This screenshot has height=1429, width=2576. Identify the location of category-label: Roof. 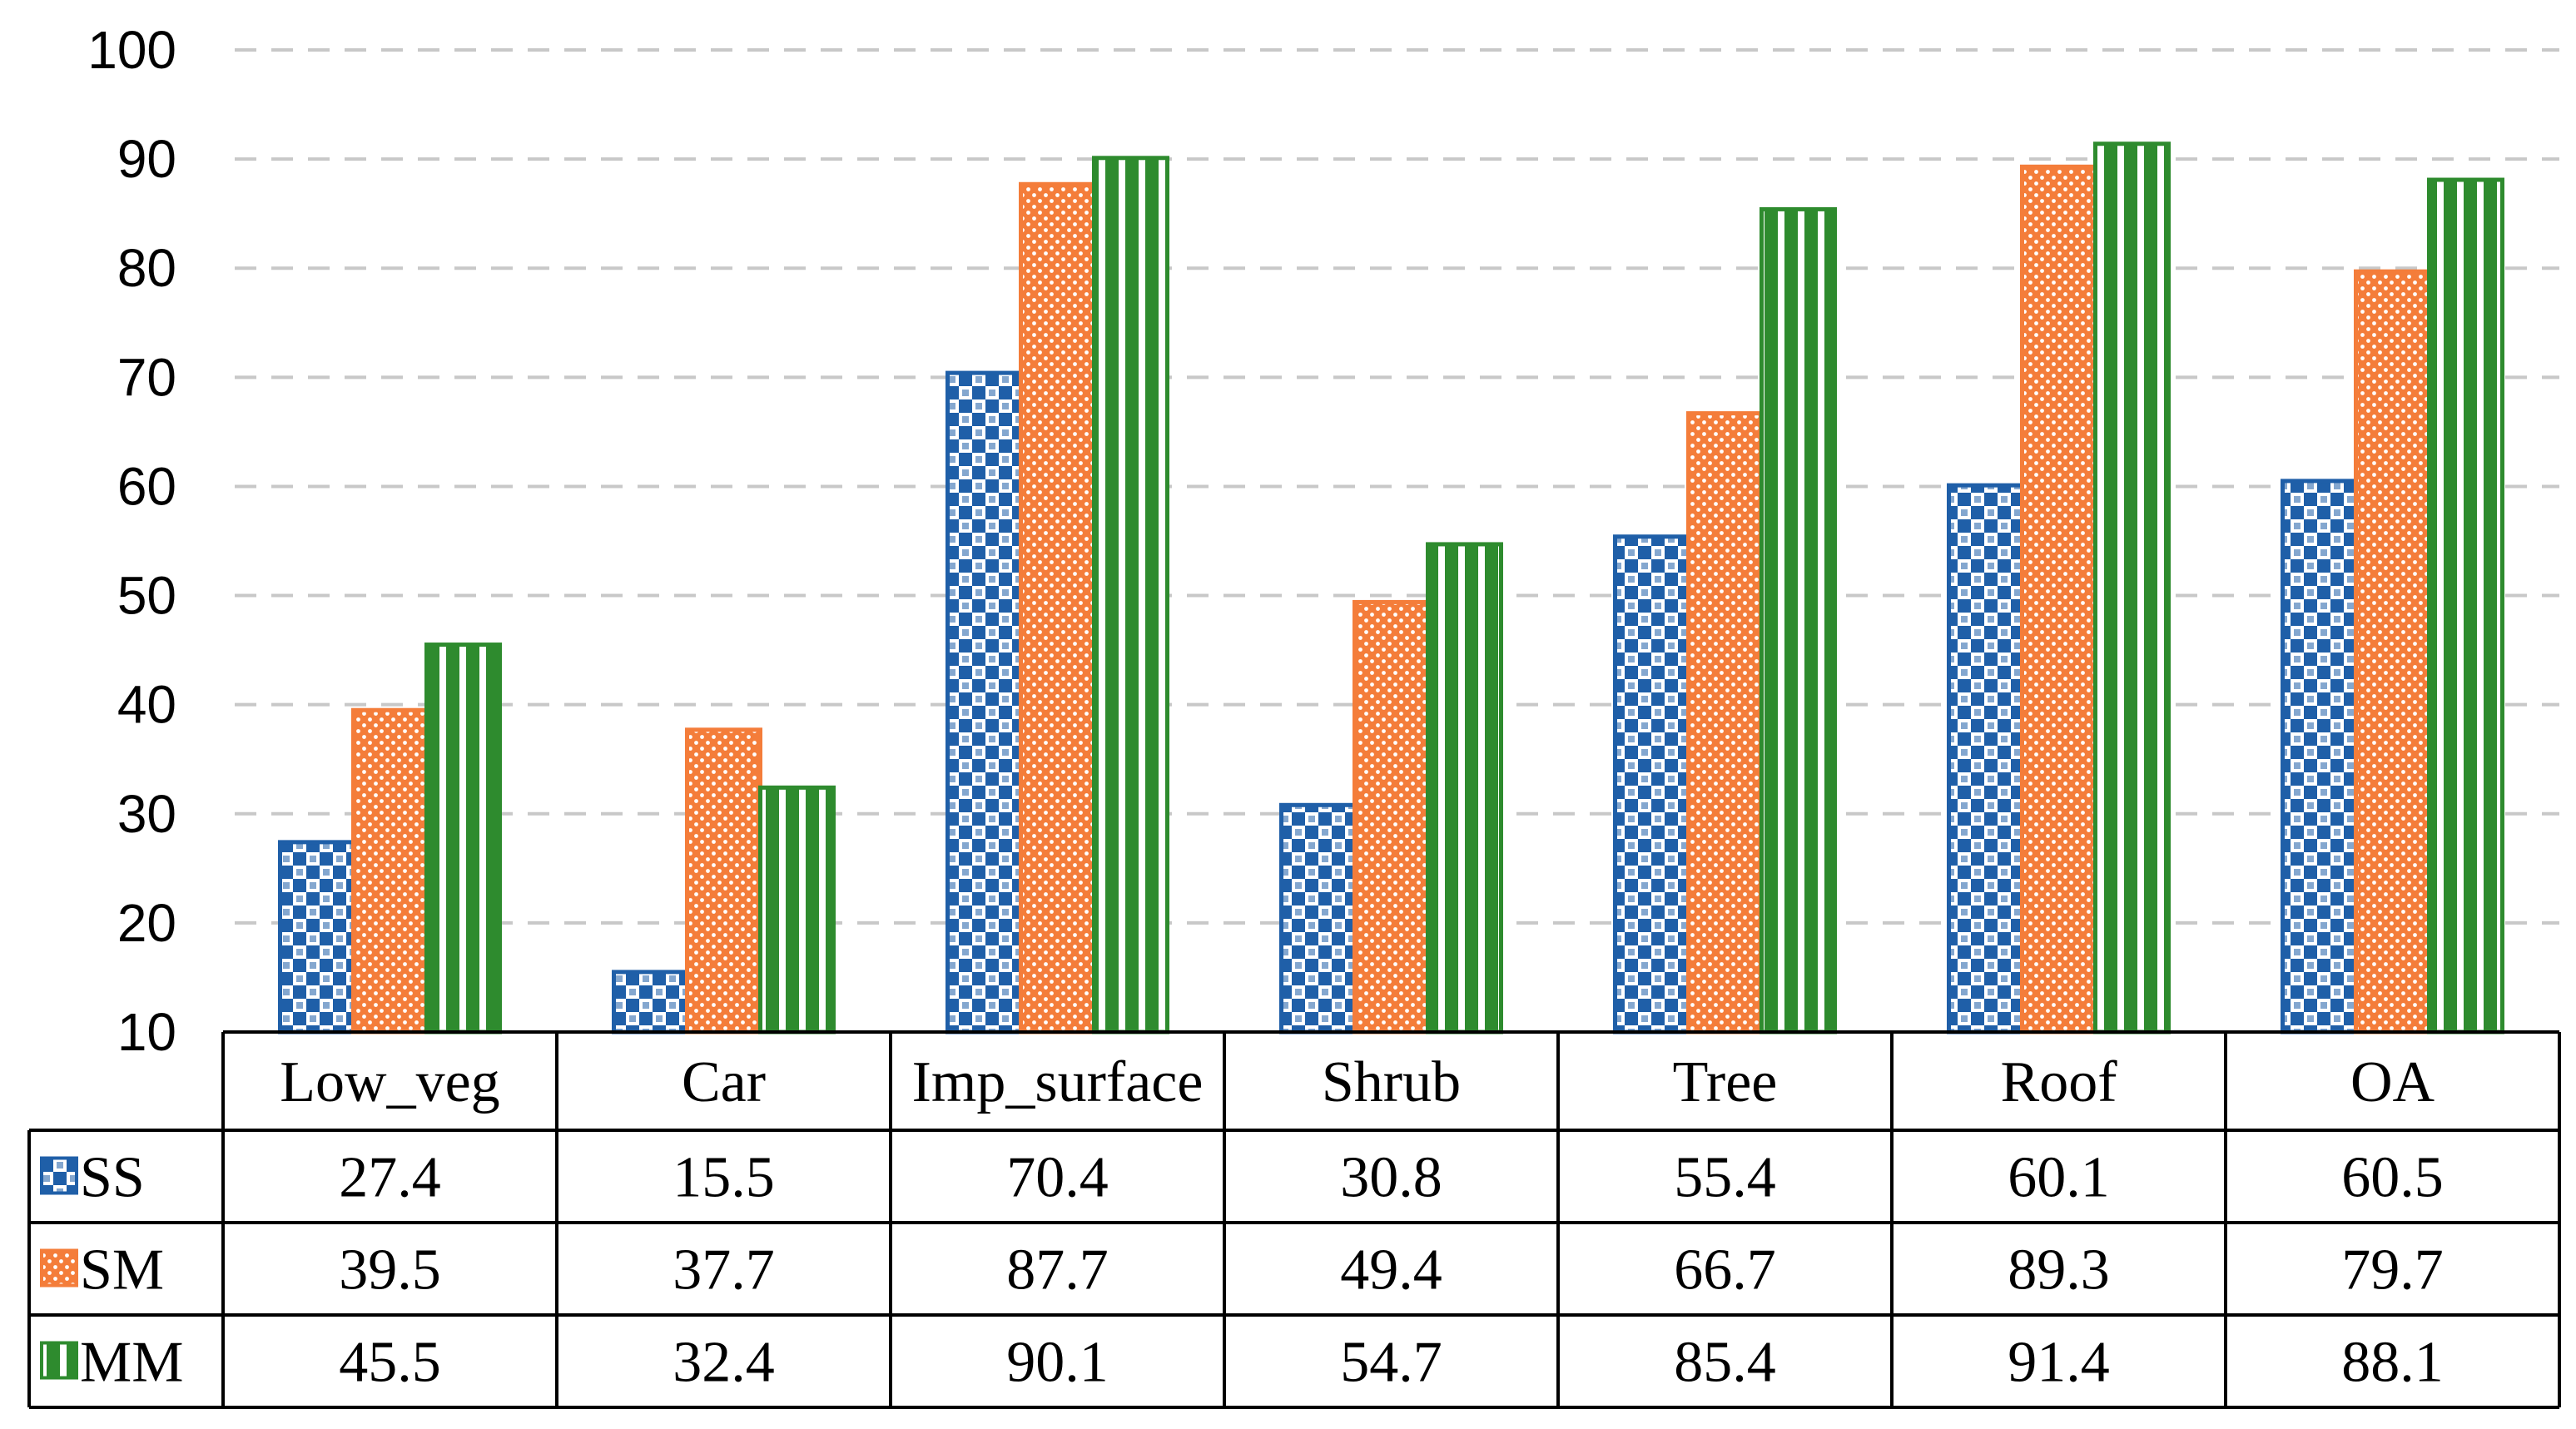
(2059, 1082).